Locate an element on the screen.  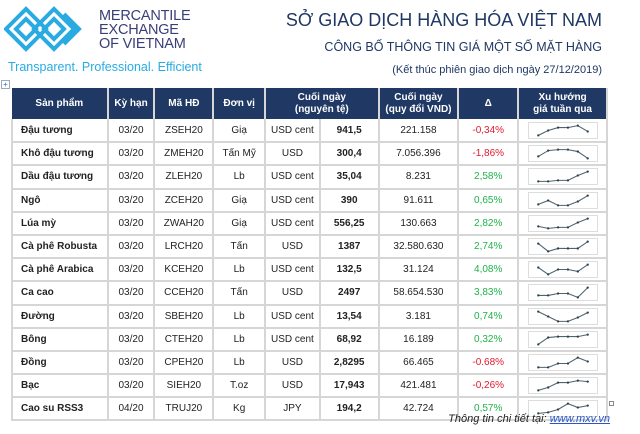
header-line: (nguyên tệ) is located at coordinates (321, 109).